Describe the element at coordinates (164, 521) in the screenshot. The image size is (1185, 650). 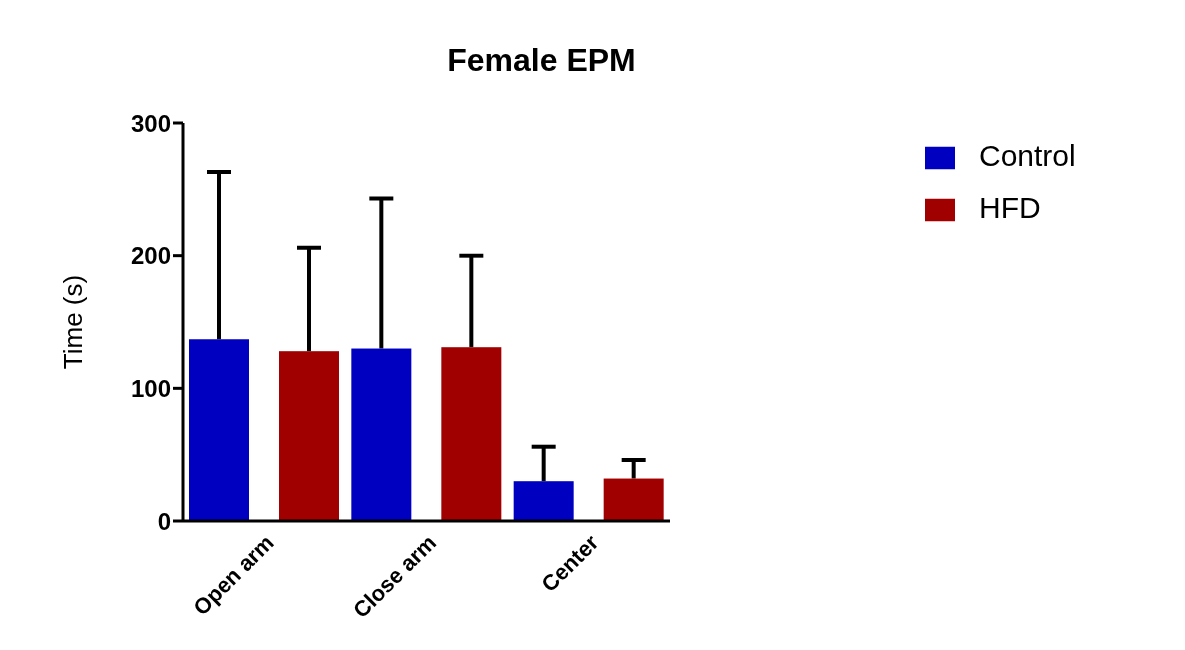
I see `y-tick-label: 0` at that location.